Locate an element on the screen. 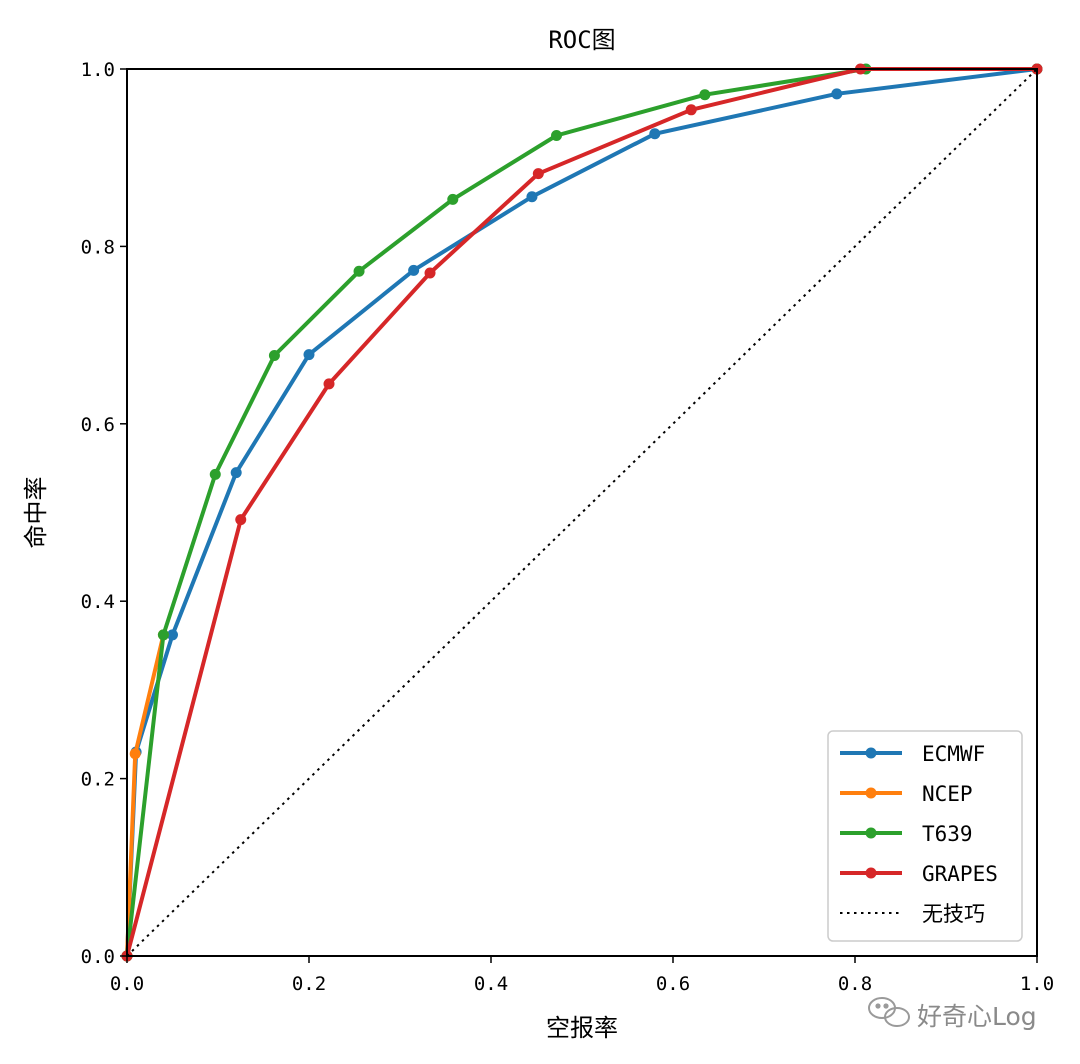  legend-label: ECMWF is located at coordinates (953, 754).